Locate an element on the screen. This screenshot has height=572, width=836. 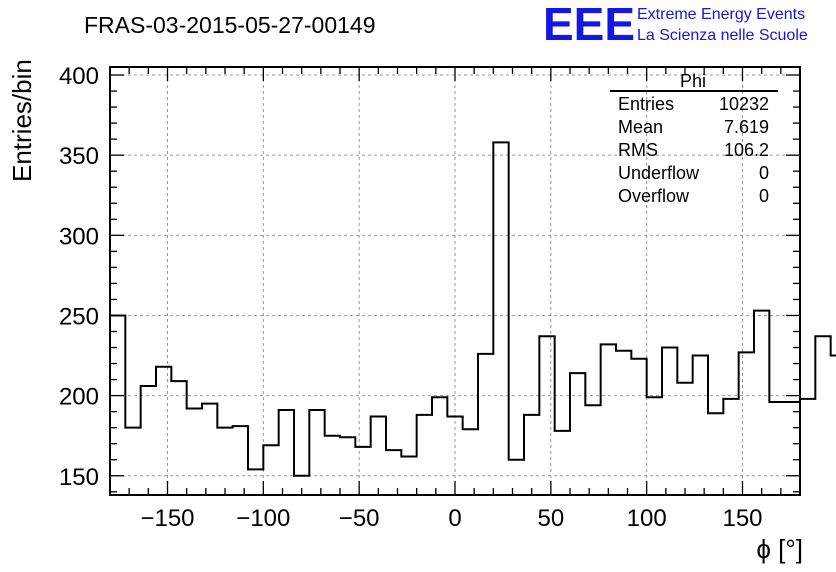
x-tick-label: 50 is located at coordinates (550, 518).